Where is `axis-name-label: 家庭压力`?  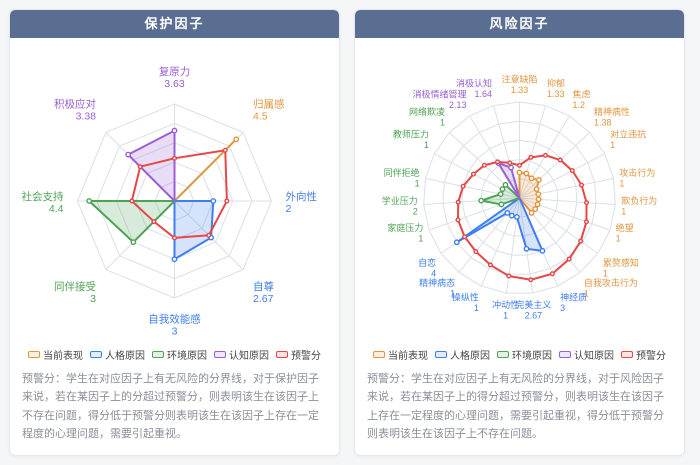 axis-name-label: 家庭压力 is located at coordinates (405, 227).